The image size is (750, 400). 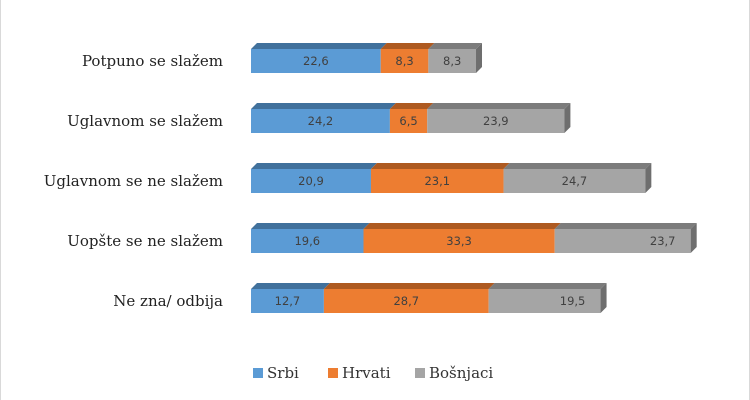 I want to click on data-label: 6,5, so click(x=408, y=121).